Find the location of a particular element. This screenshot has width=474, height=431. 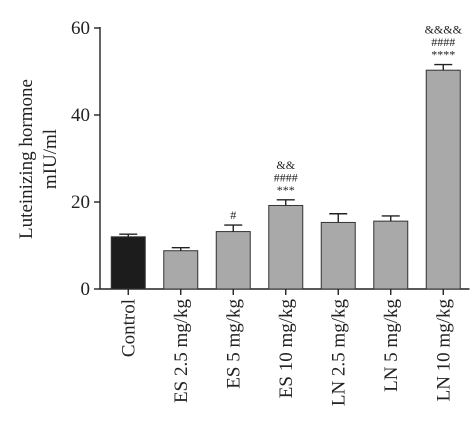

significance-annotation: *** is located at coordinates (286, 190).